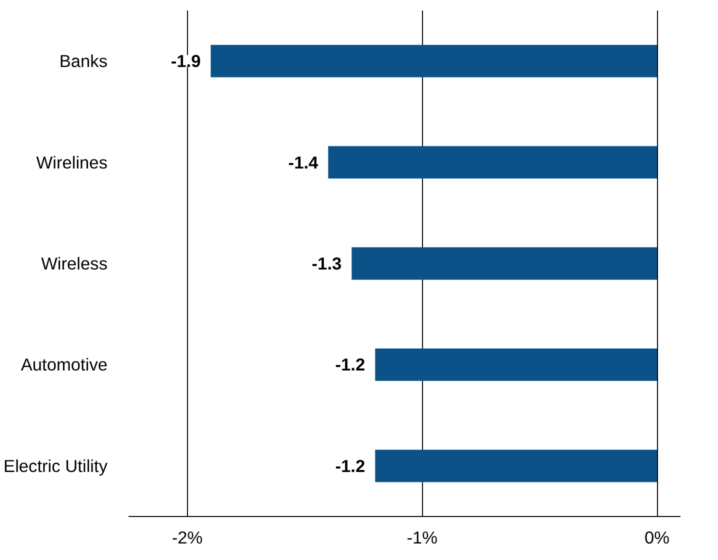 The image size is (718, 560). Describe the element at coordinates (657, 538) in the screenshot. I see `x-tick-label: 0%` at that location.